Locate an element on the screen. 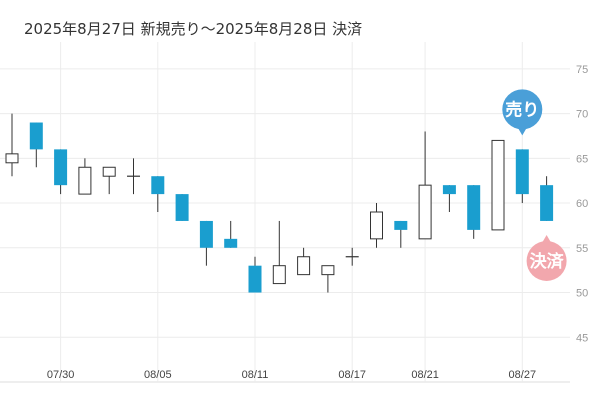 The width and height of the screenshot is (600, 400). y-tick-label: 55 is located at coordinates (582, 249).